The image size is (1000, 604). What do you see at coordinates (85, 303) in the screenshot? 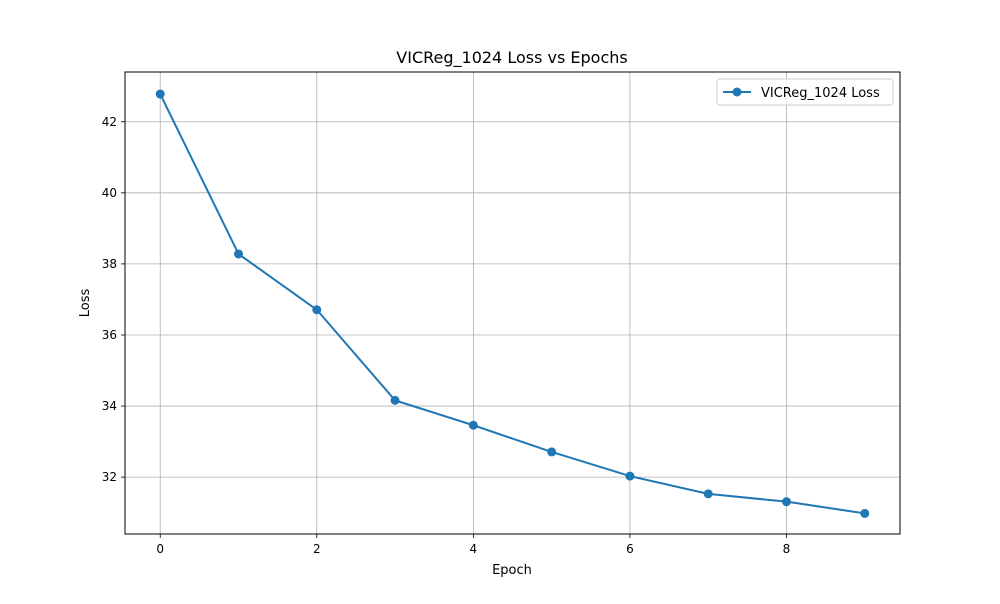
I see `y-axis-label: Loss` at bounding box center [85, 303].